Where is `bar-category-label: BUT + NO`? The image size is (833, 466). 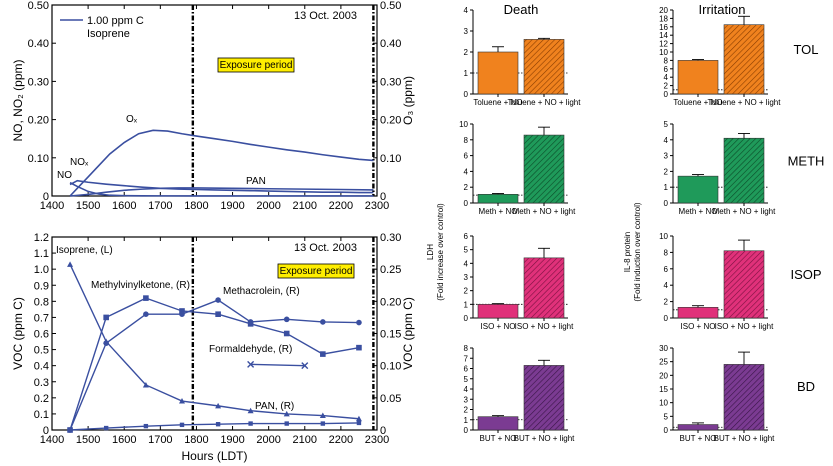
bar-category-label: BUT + NO is located at coordinates (698, 438).